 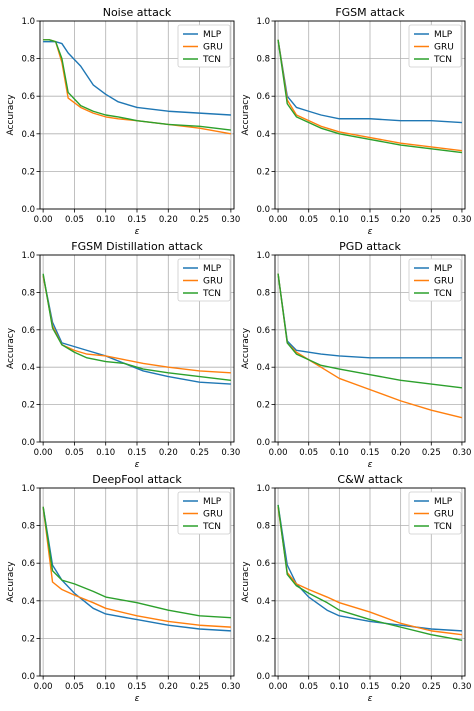 What do you see at coordinates (370, 479) in the screenshot?
I see `chart-title: C&W attack` at bounding box center [370, 479].